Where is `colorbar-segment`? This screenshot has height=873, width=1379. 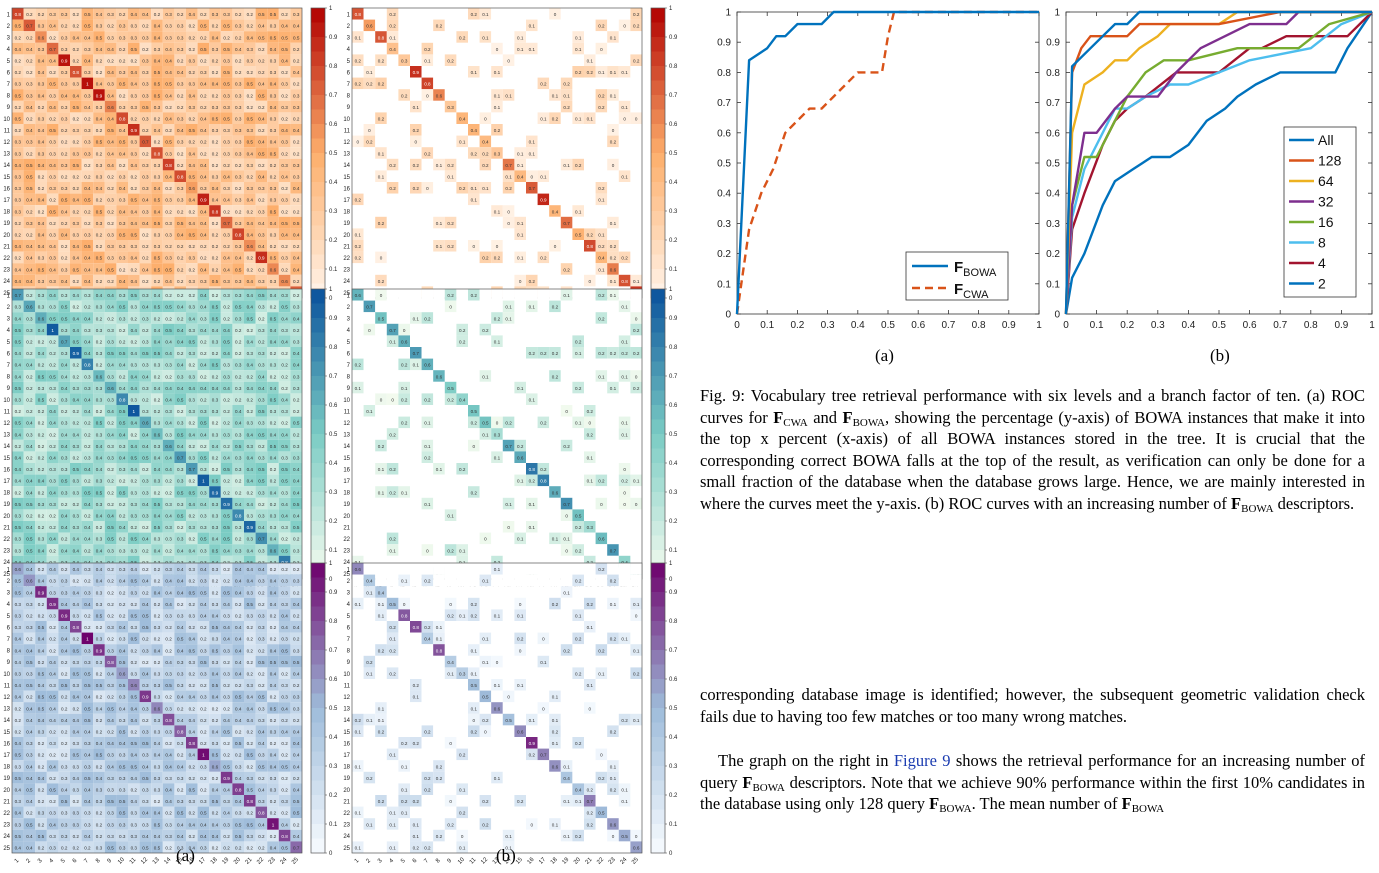
colorbar-segment is located at coordinates (658, 296).